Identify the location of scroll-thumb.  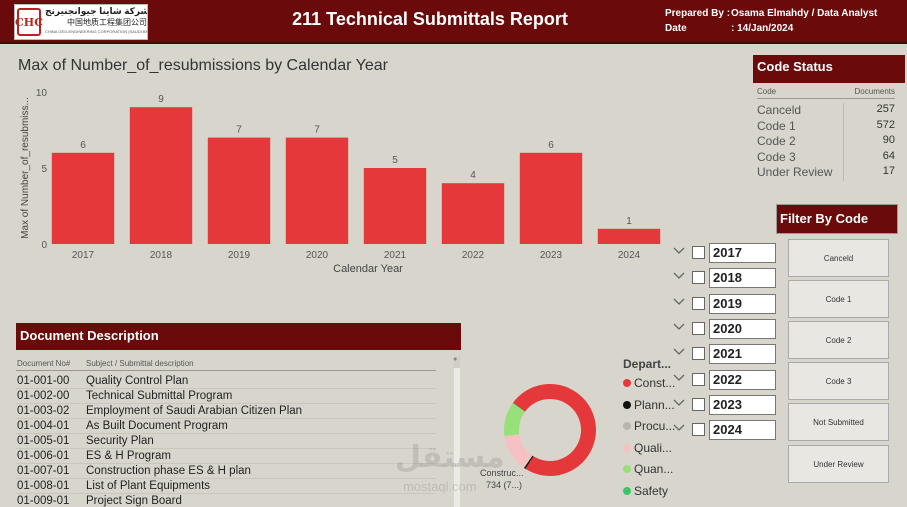
(457, 437).